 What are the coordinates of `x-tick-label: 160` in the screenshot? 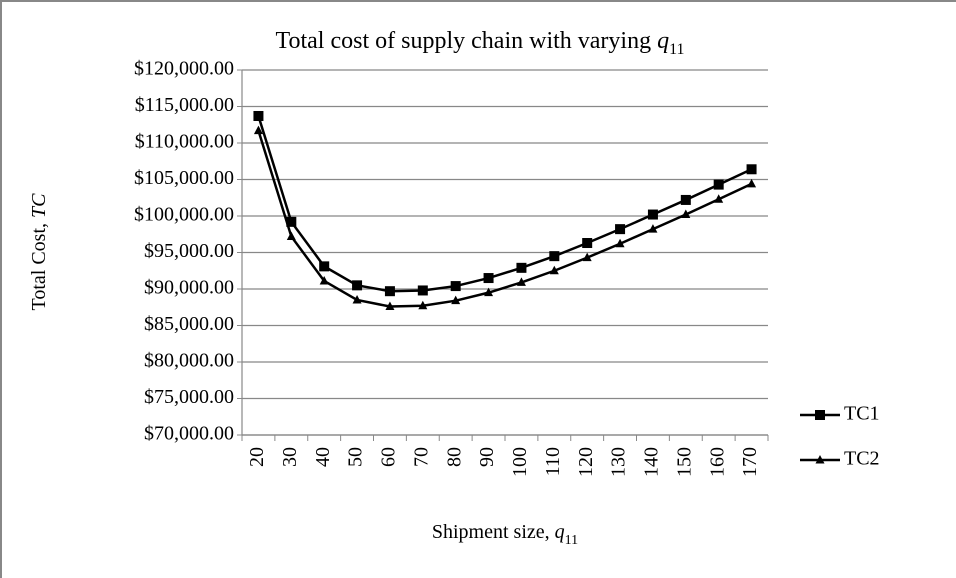 It's located at (717, 462).